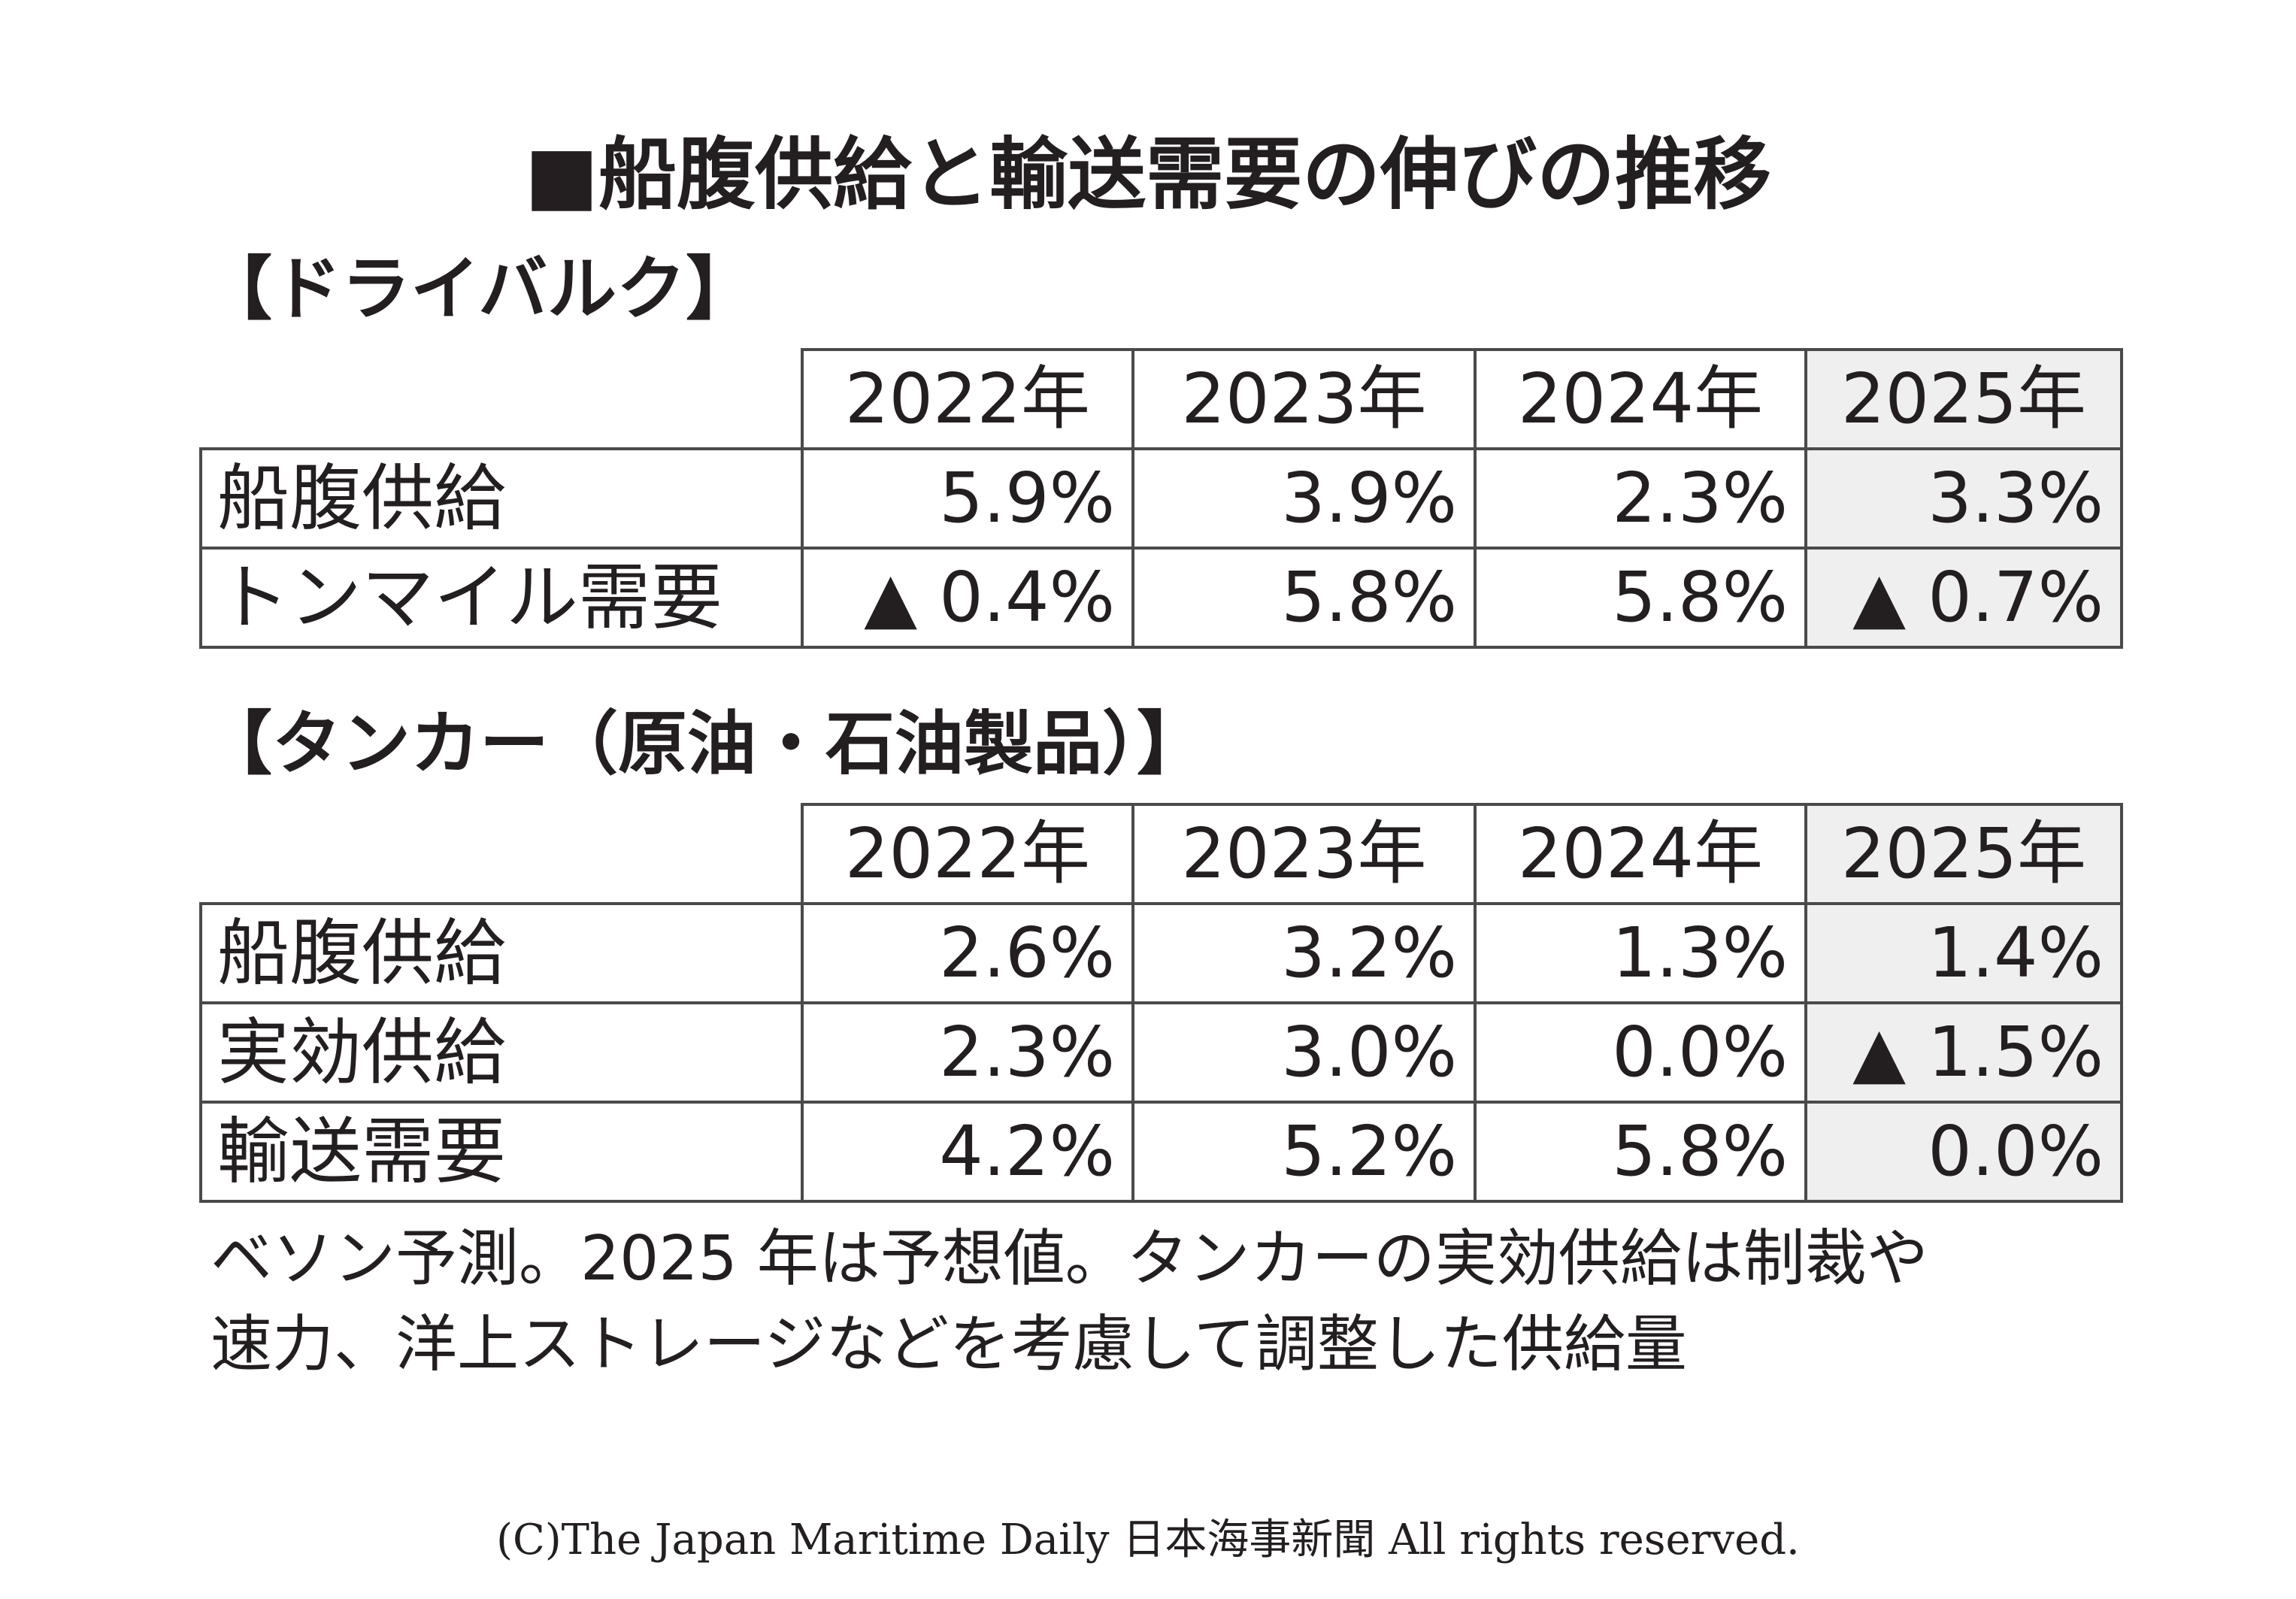  I want to click on table-row: 船腹供給 5.9% 3.9% 2.3% 3.3%, so click(1161, 498).